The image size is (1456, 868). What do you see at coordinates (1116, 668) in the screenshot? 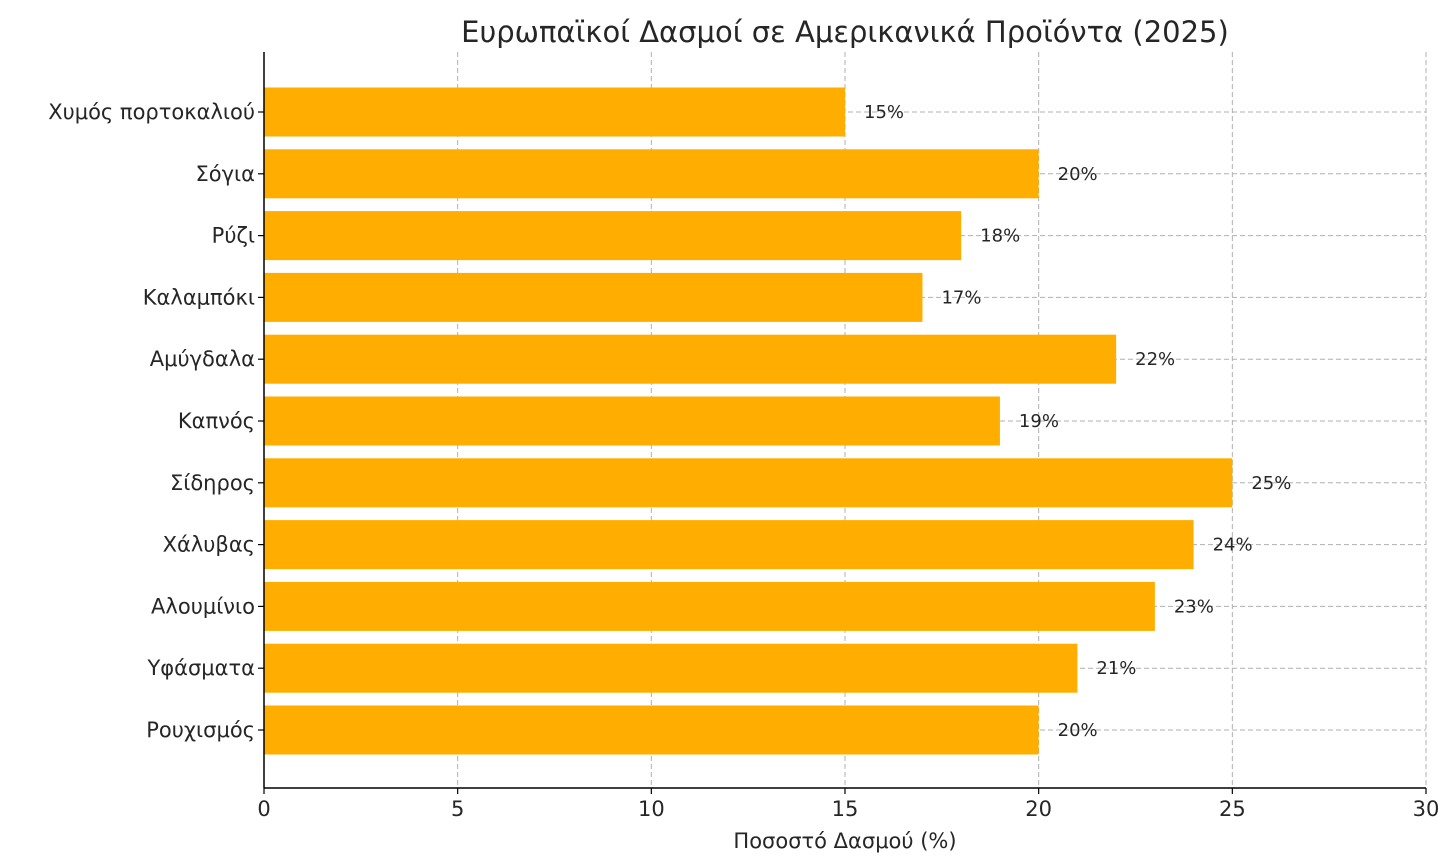
I see `bar-value-label: 21%` at bounding box center [1116, 668].